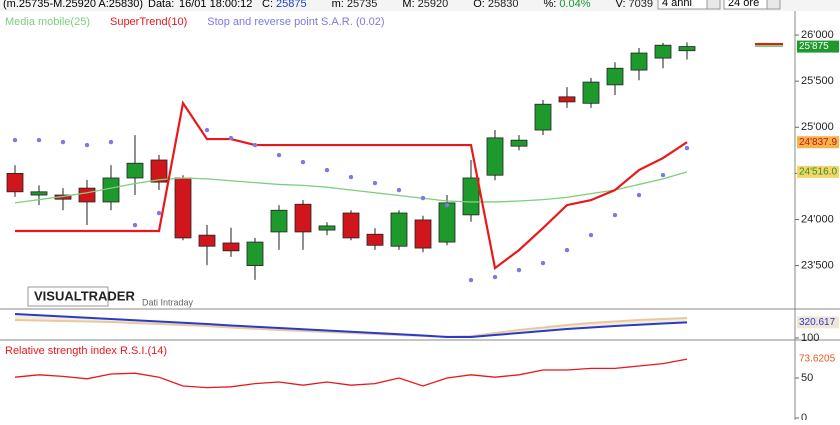 The image size is (840, 425). I want to click on price-badge-label: 320.617, so click(817, 322).